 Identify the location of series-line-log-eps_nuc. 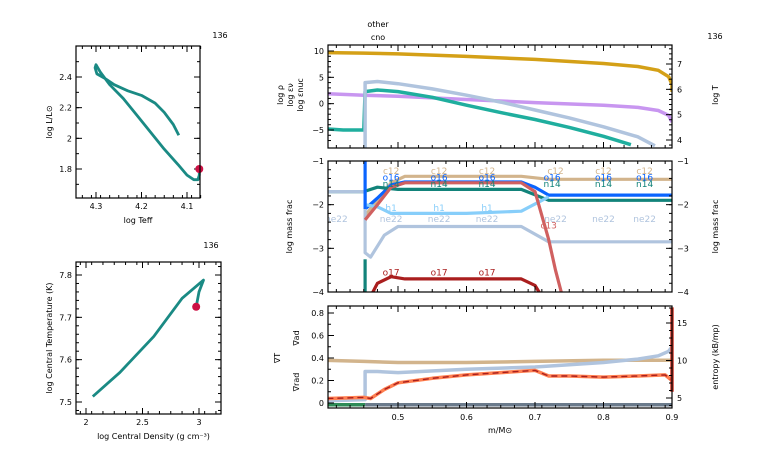
(509, 113).